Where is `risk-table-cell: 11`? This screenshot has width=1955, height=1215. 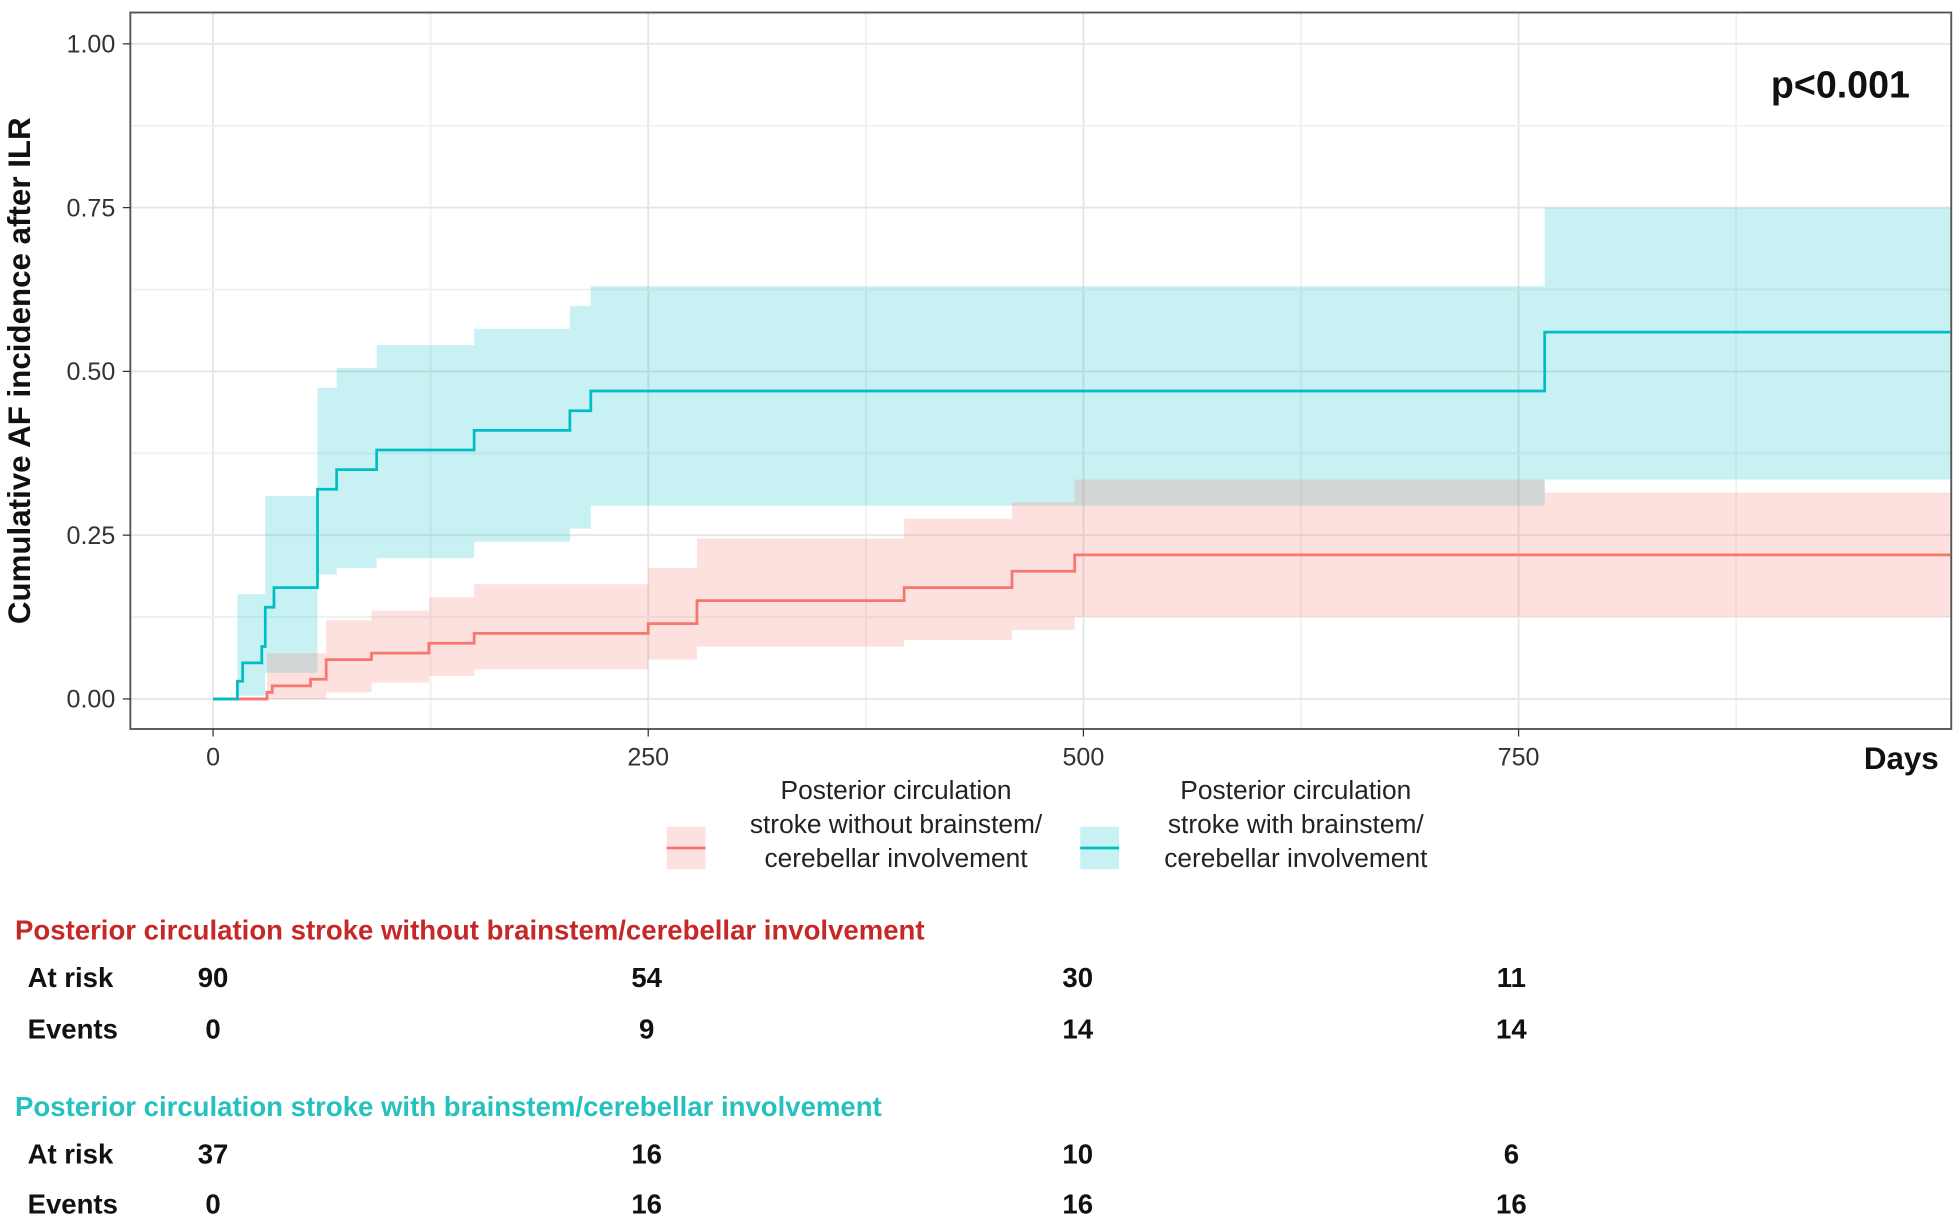
risk-table-cell: 11 is located at coordinates (1511, 977).